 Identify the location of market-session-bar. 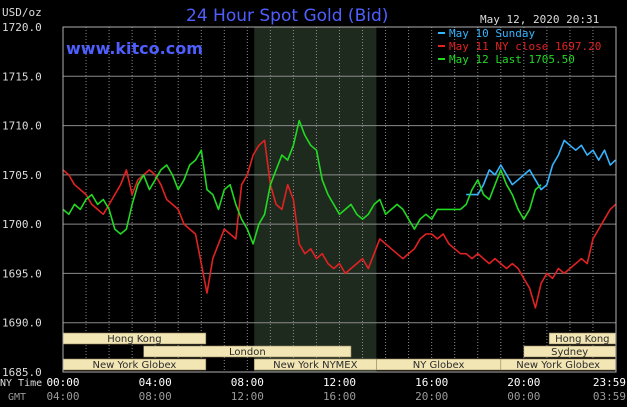
(247, 351).